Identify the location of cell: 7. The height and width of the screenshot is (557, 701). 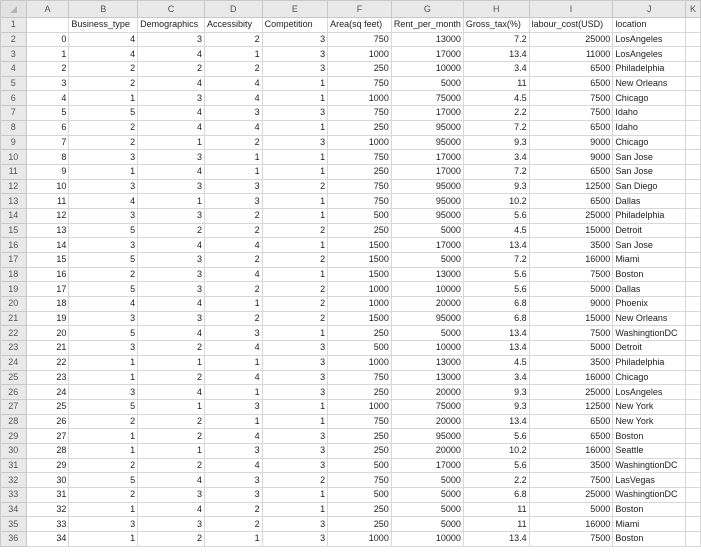
(47, 142).